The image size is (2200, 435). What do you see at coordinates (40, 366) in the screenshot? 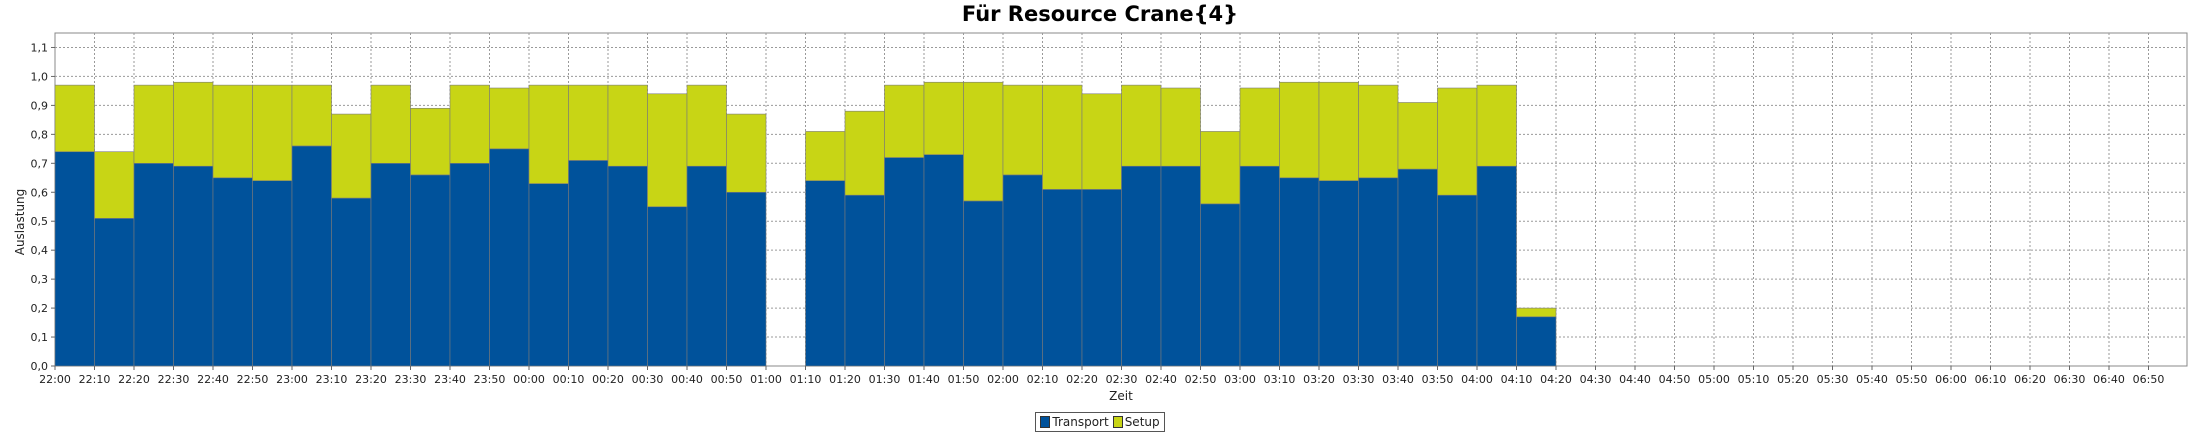
I see `y-tick-label: 0,0` at bounding box center [40, 366].